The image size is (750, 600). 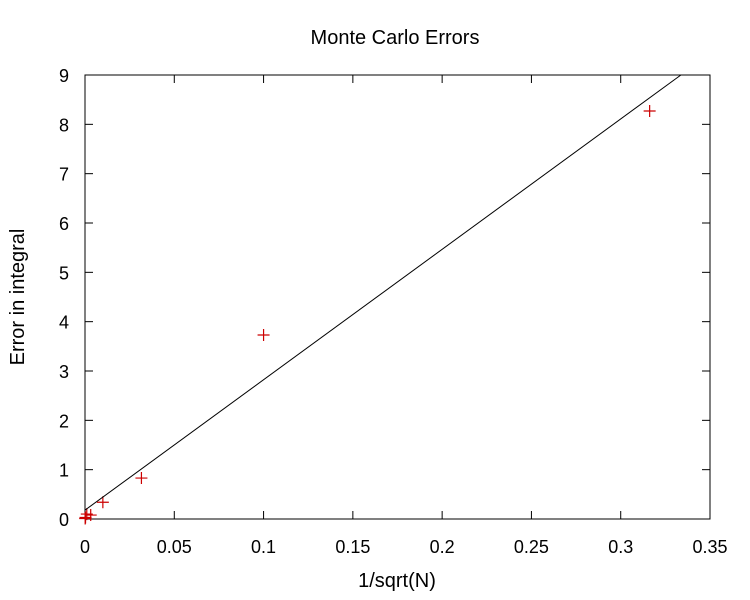 I want to click on x-tick-label: 0.05, so click(x=174, y=547).